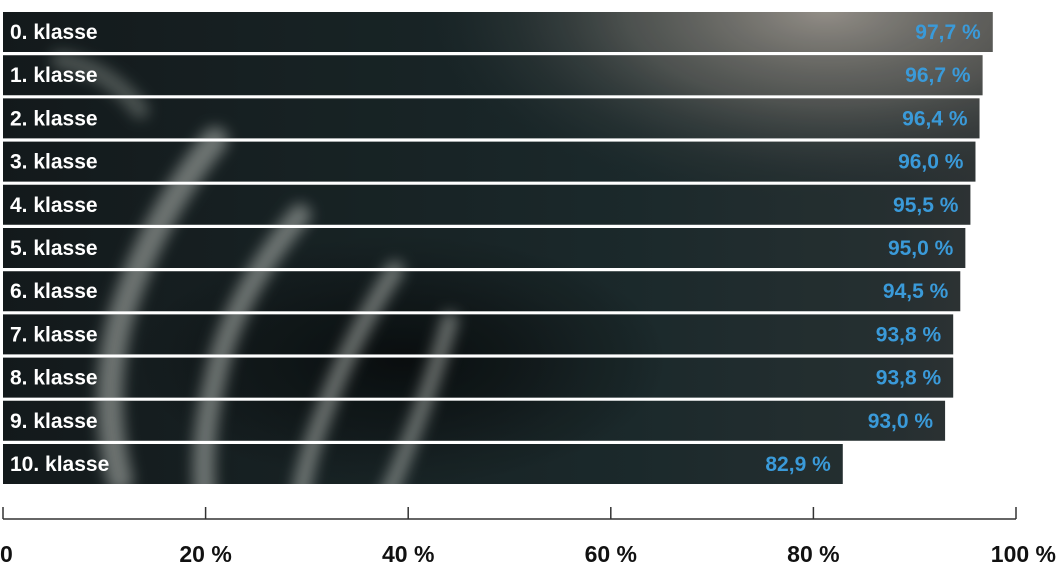 This screenshot has height=567, width=1058. Describe the element at coordinates (6, 554) in the screenshot. I see `x-tick-label: 0` at that location.